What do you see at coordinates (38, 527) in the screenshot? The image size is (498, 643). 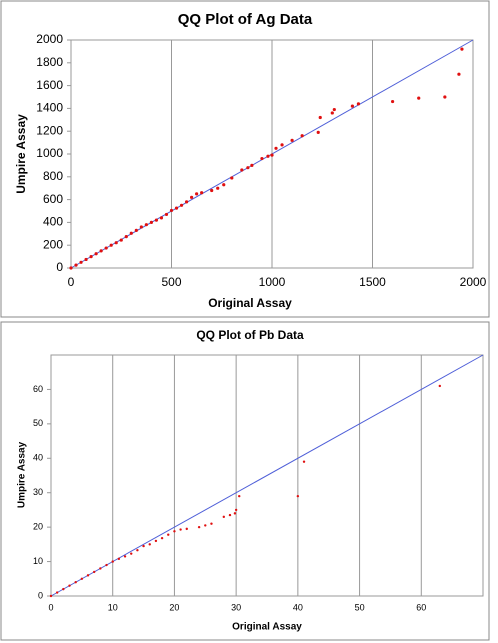 I see `y-tick-label: 20` at bounding box center [38, 527].